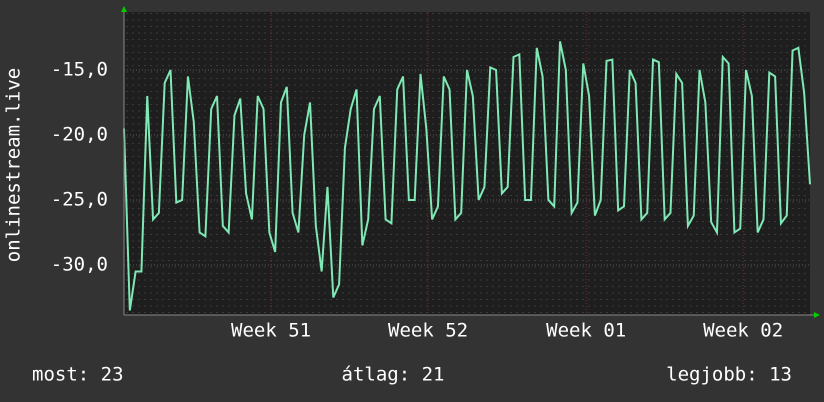 Image resolution: width=824 pixels, height=402 pixels. What do you see at coordinates (729, 375) in the screenshot?
I see `footer-best: legjobb: 13` at bounding box center [729, 375].